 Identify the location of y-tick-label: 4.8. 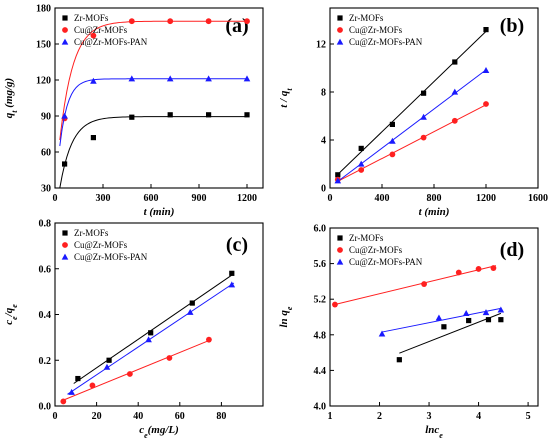
(320, 335).